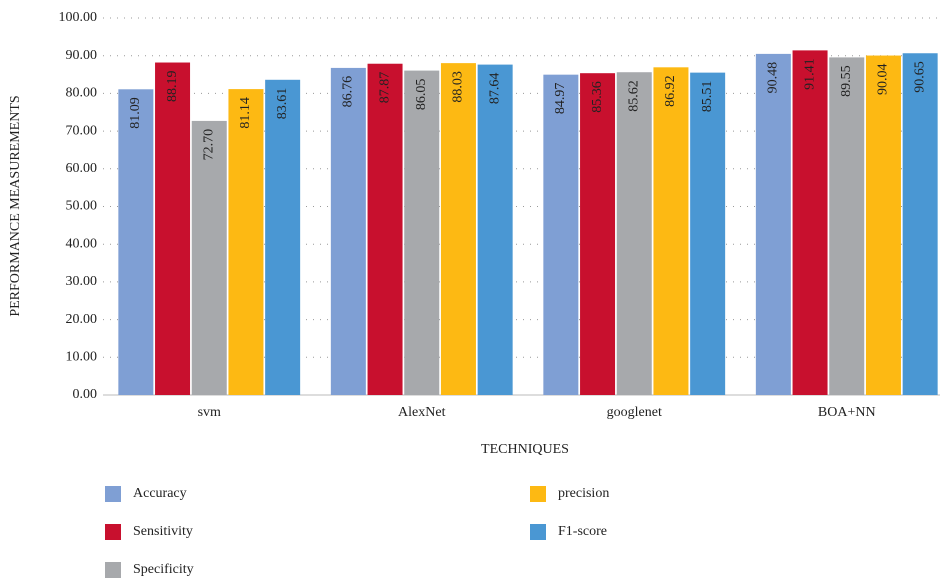  Describe the element at coordinates (422, 412) in the screenshot. I see `x-tick-label: AlexNet` at that location.